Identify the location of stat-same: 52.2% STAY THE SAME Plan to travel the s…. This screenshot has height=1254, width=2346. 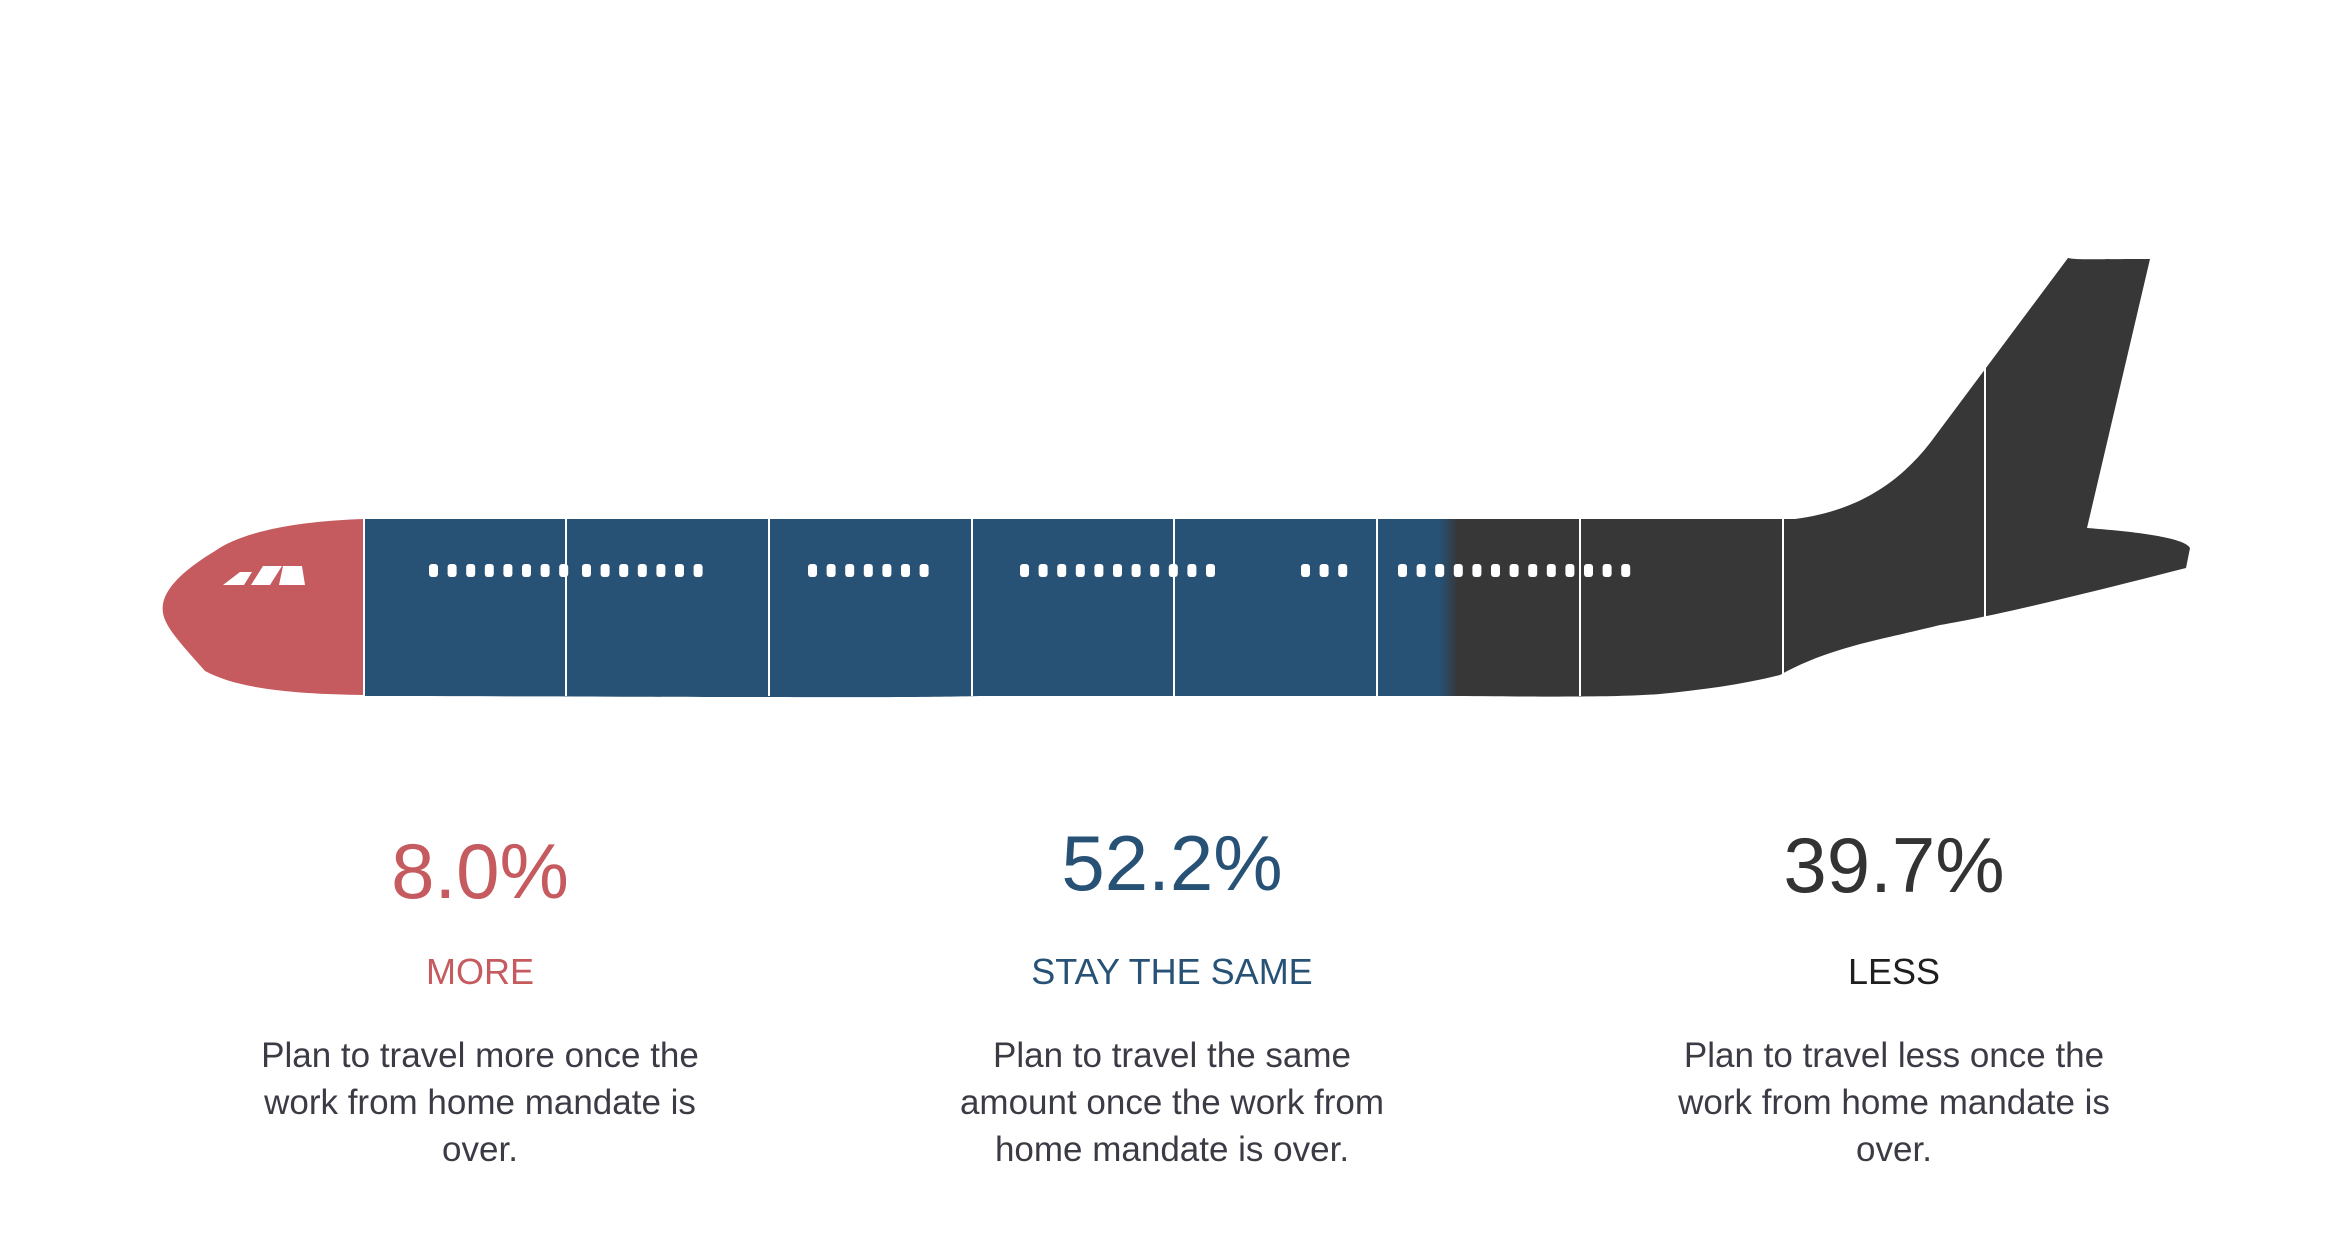
(1172, 998).